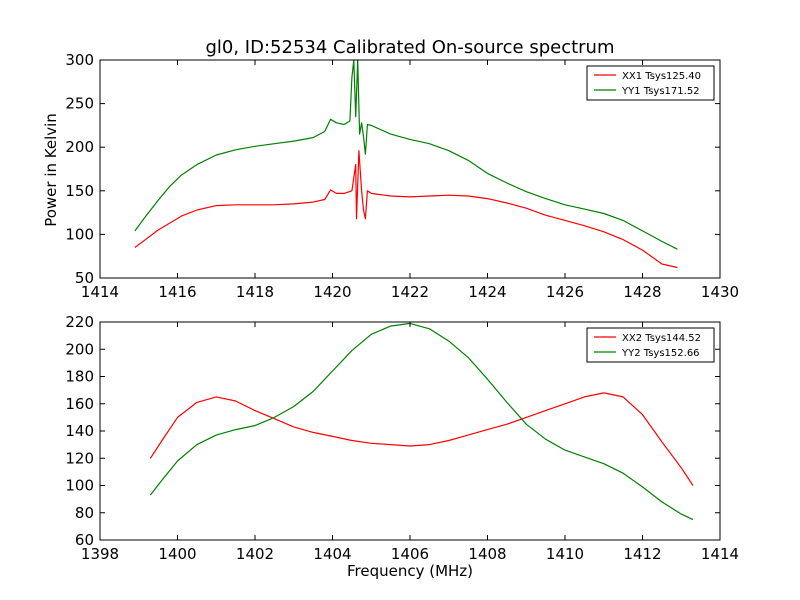 This screenshot has height=600, width=800. I want to click on bottom-legend-label-1: XX2 Tsys144.52, so click(661, 338).